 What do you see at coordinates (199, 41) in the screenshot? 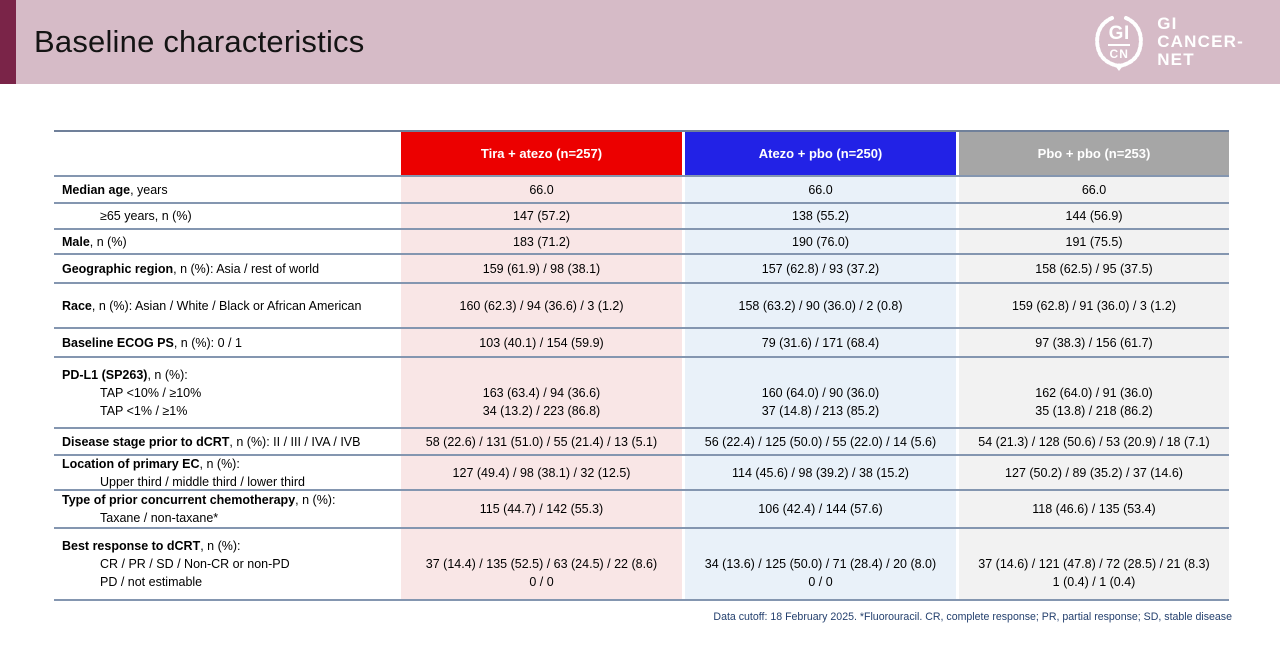
I see `page-title: Baseline characteristics` at bounding box center [199, 41].